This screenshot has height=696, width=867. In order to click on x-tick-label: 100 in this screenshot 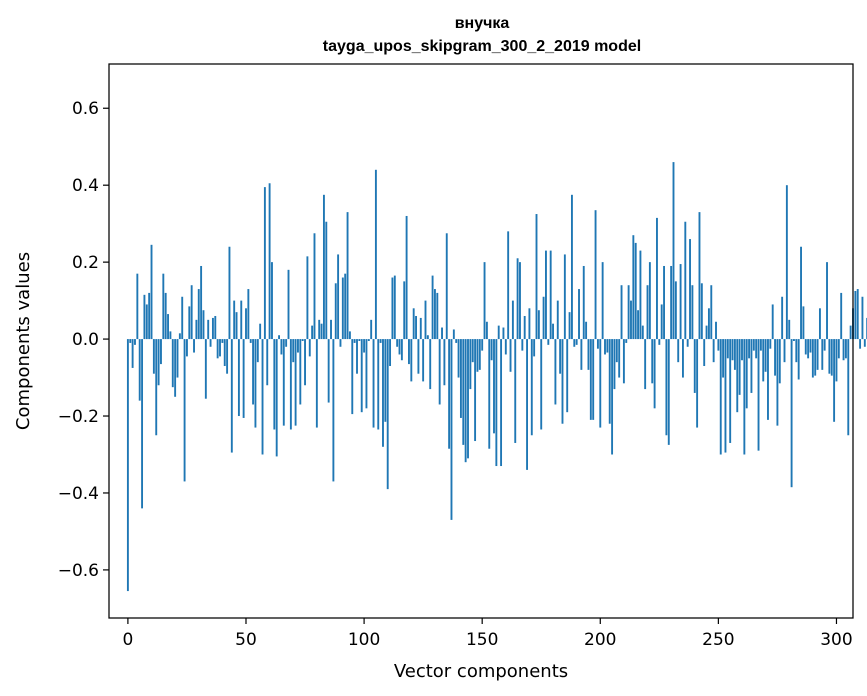, I will do `click(364, 640)`.